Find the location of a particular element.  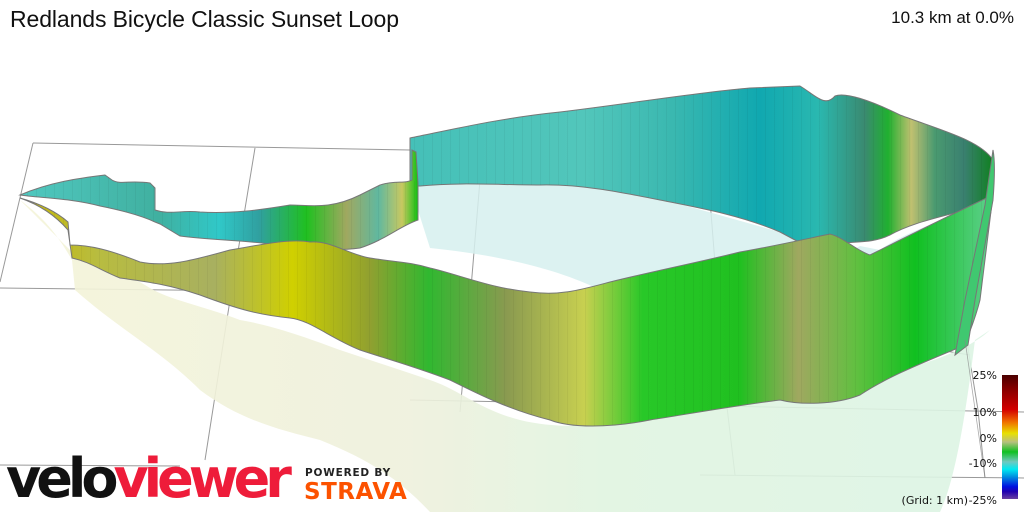

legend-label-10: 10% is located at coordinates (984, 412).